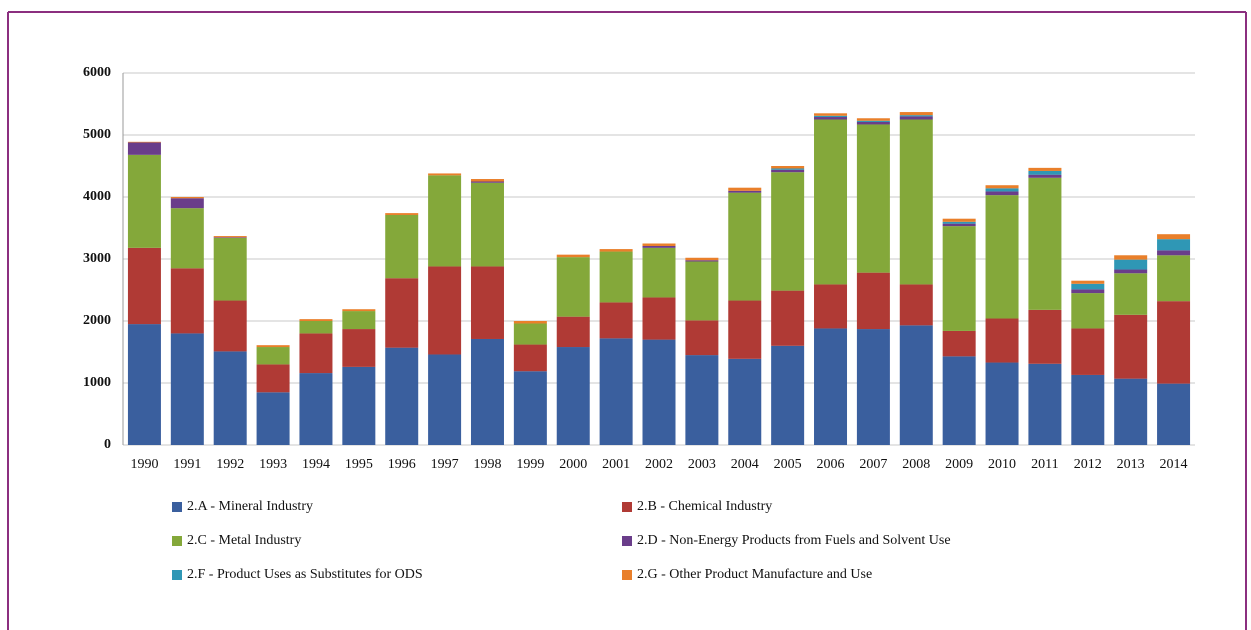 This screenshot has height=630, width=1251. Describe the element at coordinates (1131, 464) in the screenshot. I see `x-tick-label: 2013` at that location.